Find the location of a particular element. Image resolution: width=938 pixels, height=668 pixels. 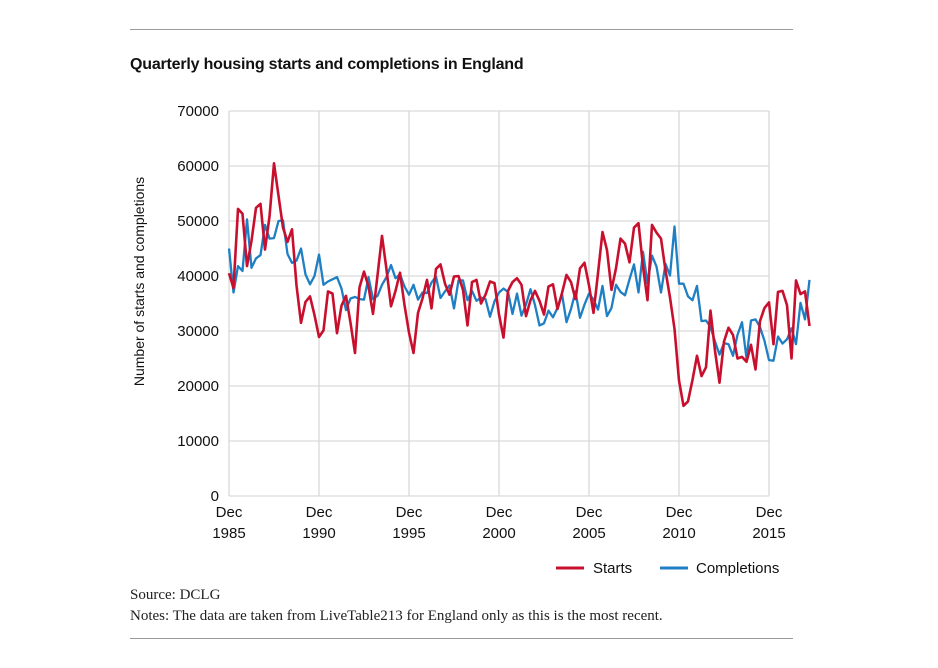

legend-label-starts: Starts is located at coordinates (612, 568).